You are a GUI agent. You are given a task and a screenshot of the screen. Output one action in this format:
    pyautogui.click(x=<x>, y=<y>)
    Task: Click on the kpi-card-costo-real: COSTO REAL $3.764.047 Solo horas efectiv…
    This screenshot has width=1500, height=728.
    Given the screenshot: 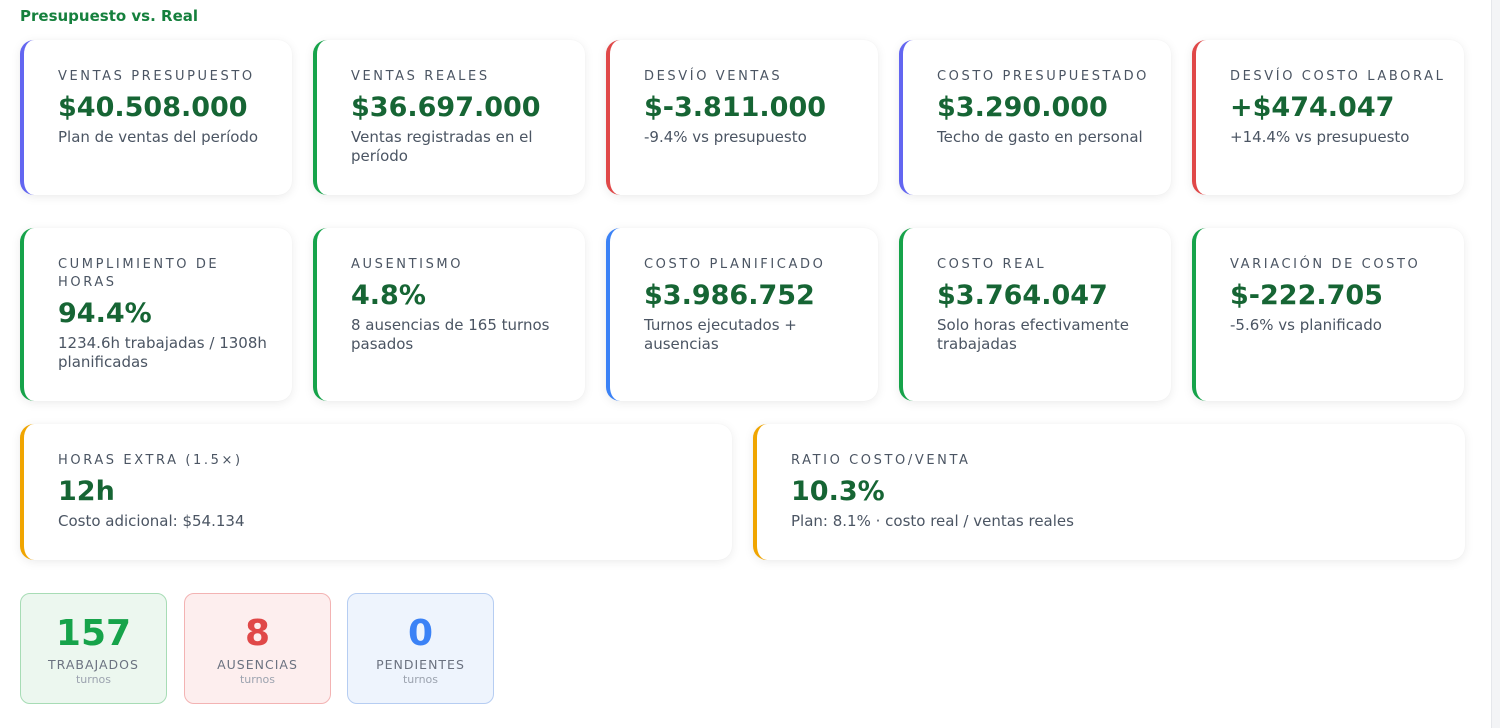 What is the action you would take?
    pyautogui.click(x=1035, y=314)
    